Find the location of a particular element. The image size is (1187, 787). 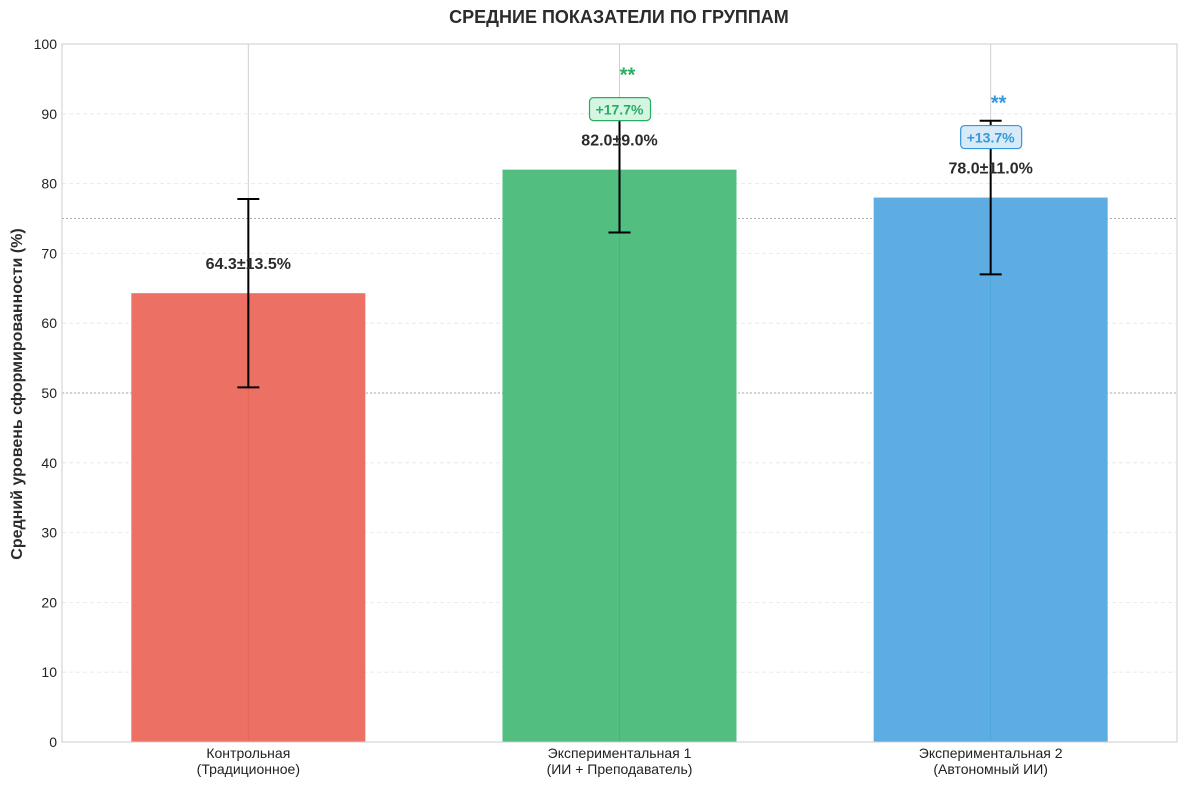

value-label: 82.0±9.0% is located at coordinates (619, 141).